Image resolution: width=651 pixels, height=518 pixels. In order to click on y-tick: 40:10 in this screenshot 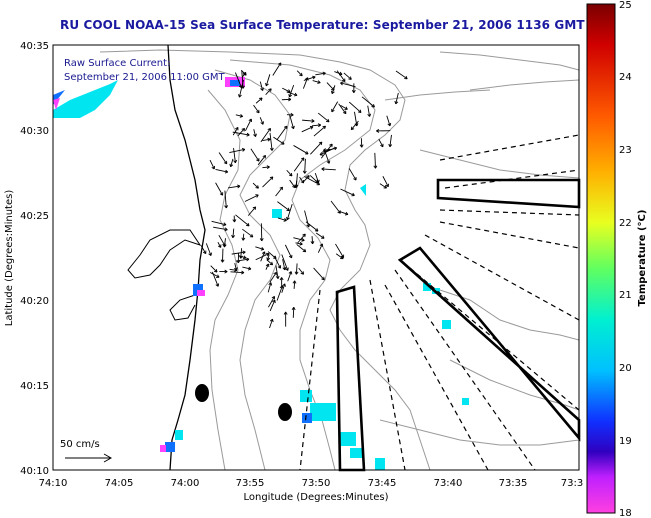, I will do `click(34, 471)`.